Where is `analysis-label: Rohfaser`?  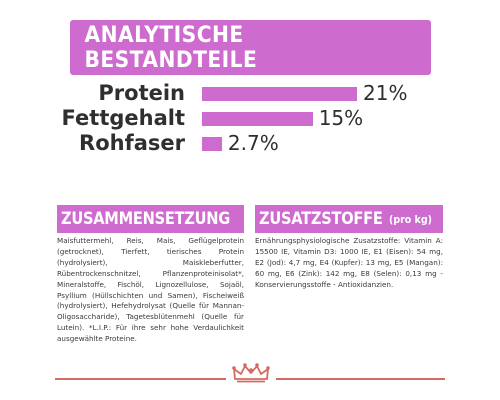 analysis-label: Rohfaser is located at coordinates (132, 143).